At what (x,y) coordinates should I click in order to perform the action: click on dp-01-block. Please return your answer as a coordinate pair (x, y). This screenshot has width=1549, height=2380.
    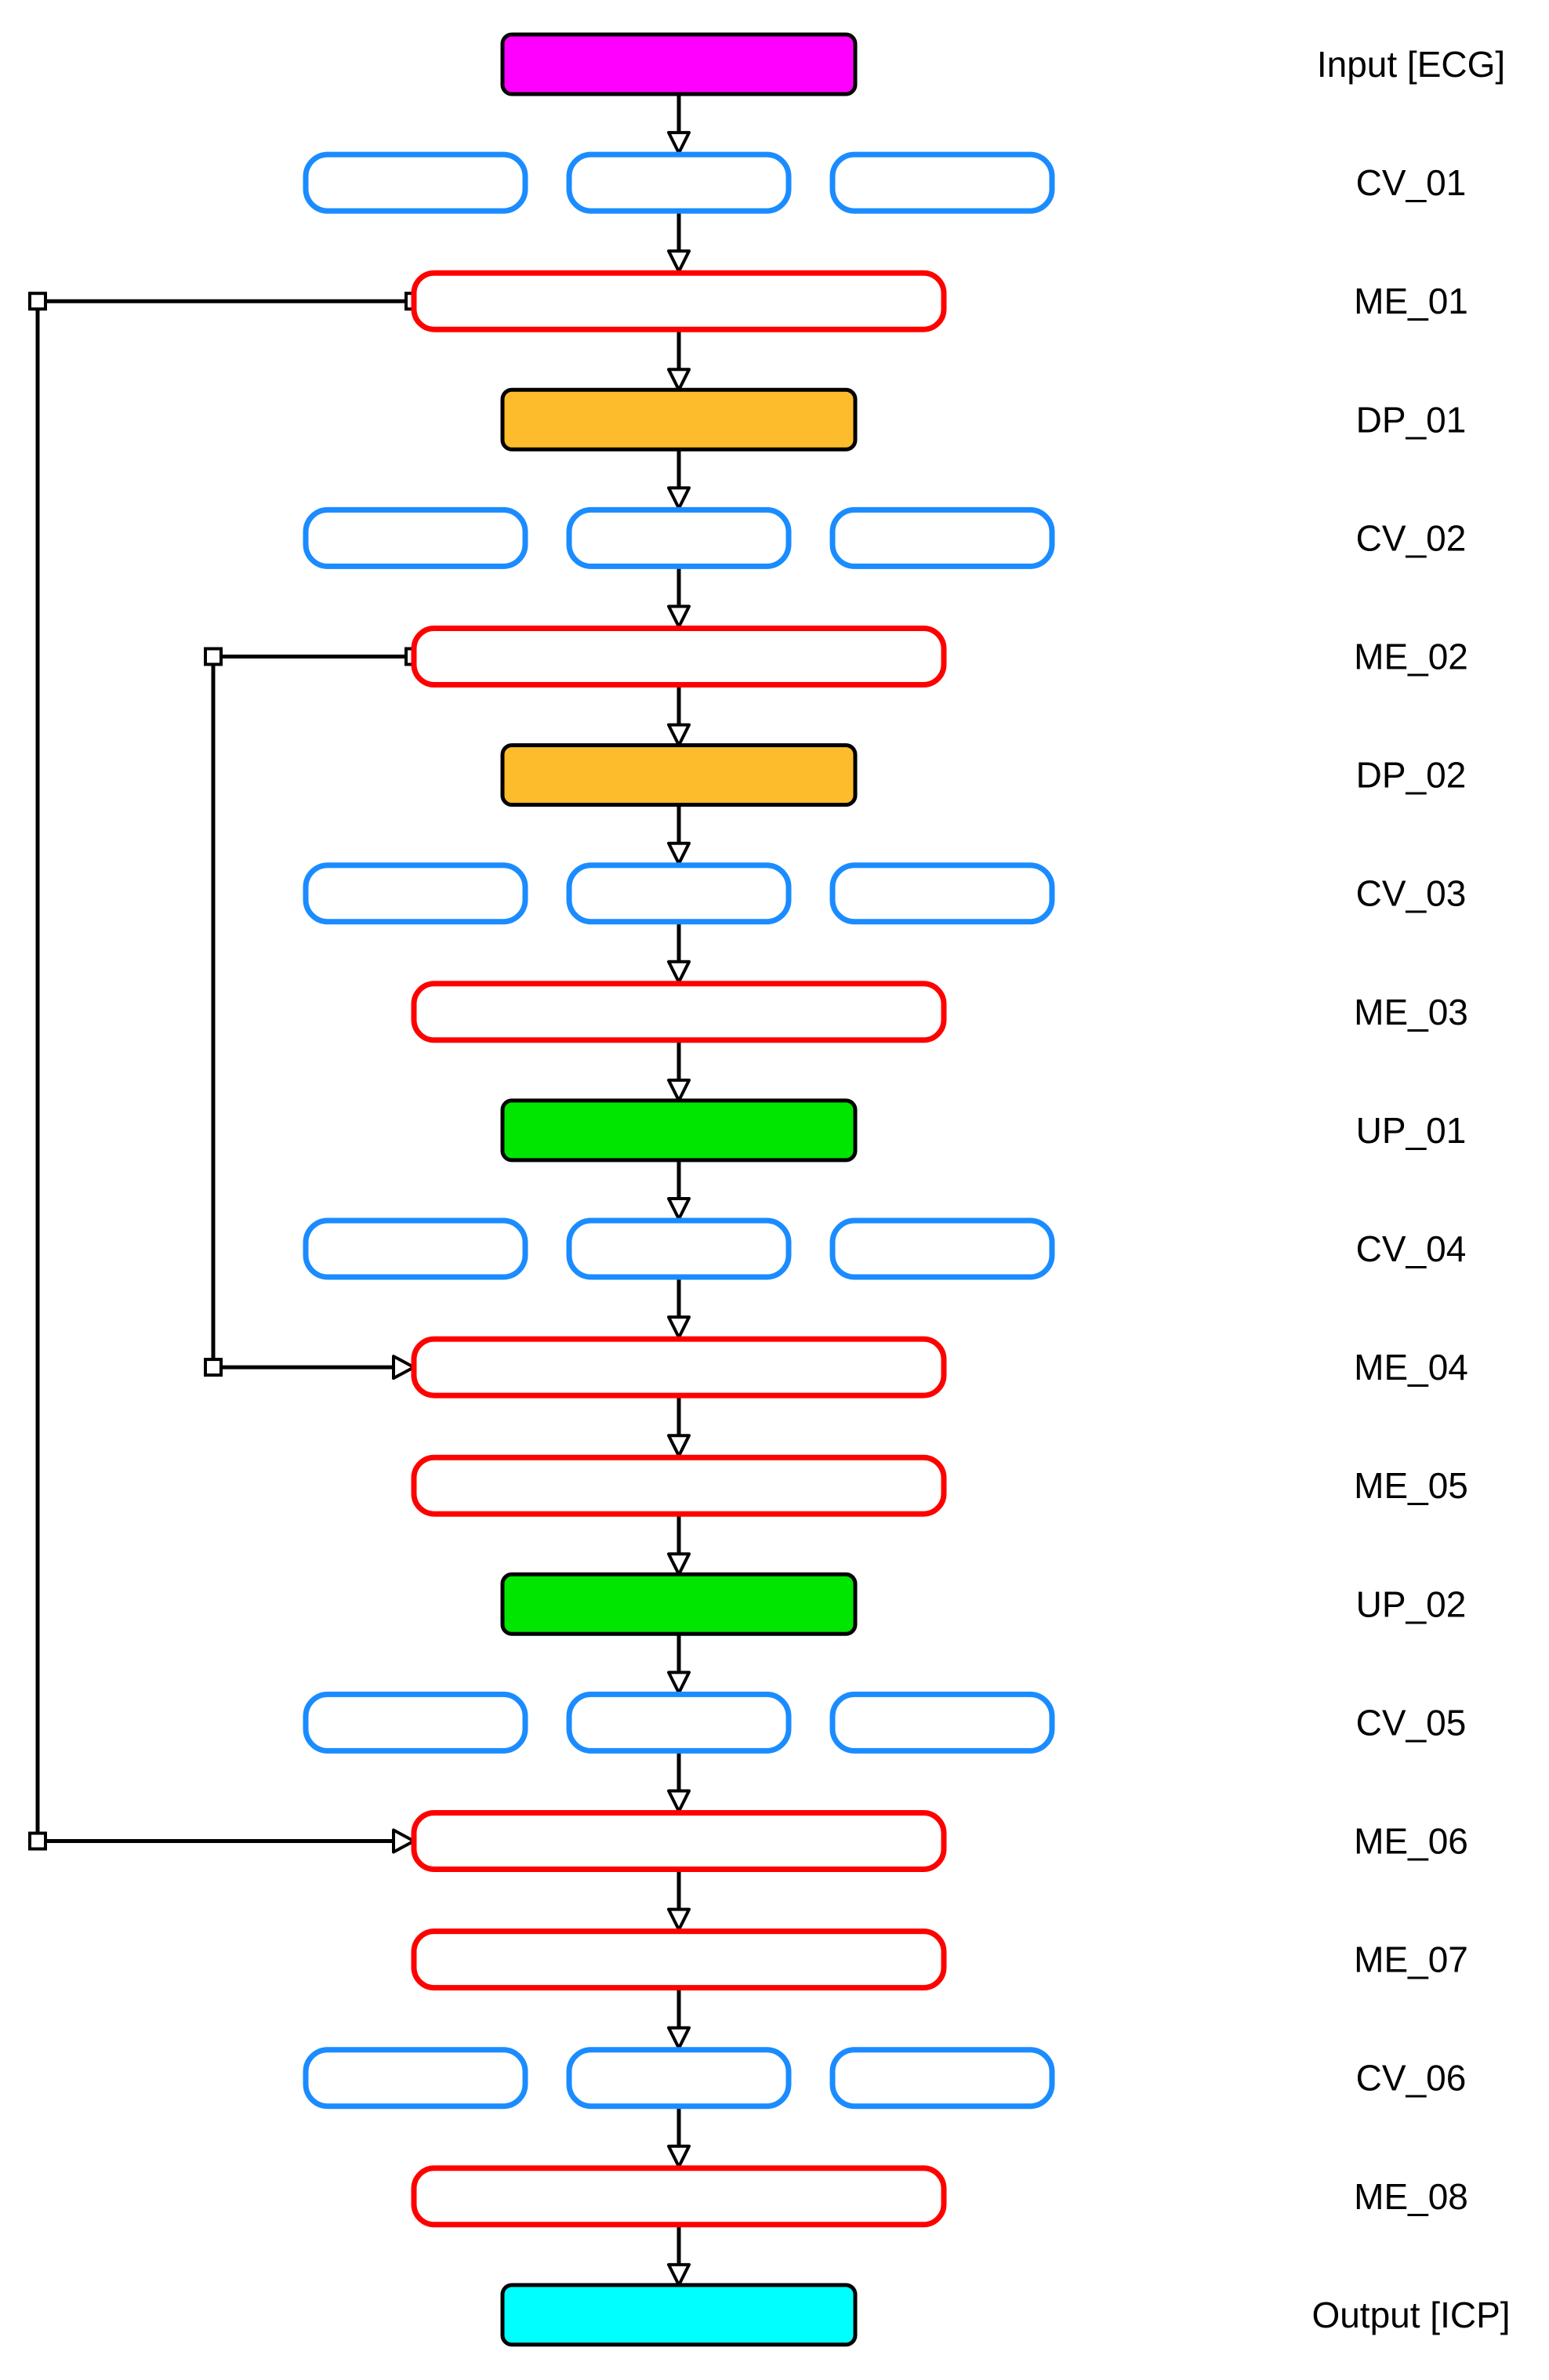
    Looking at the image, I should click on (679, 419).